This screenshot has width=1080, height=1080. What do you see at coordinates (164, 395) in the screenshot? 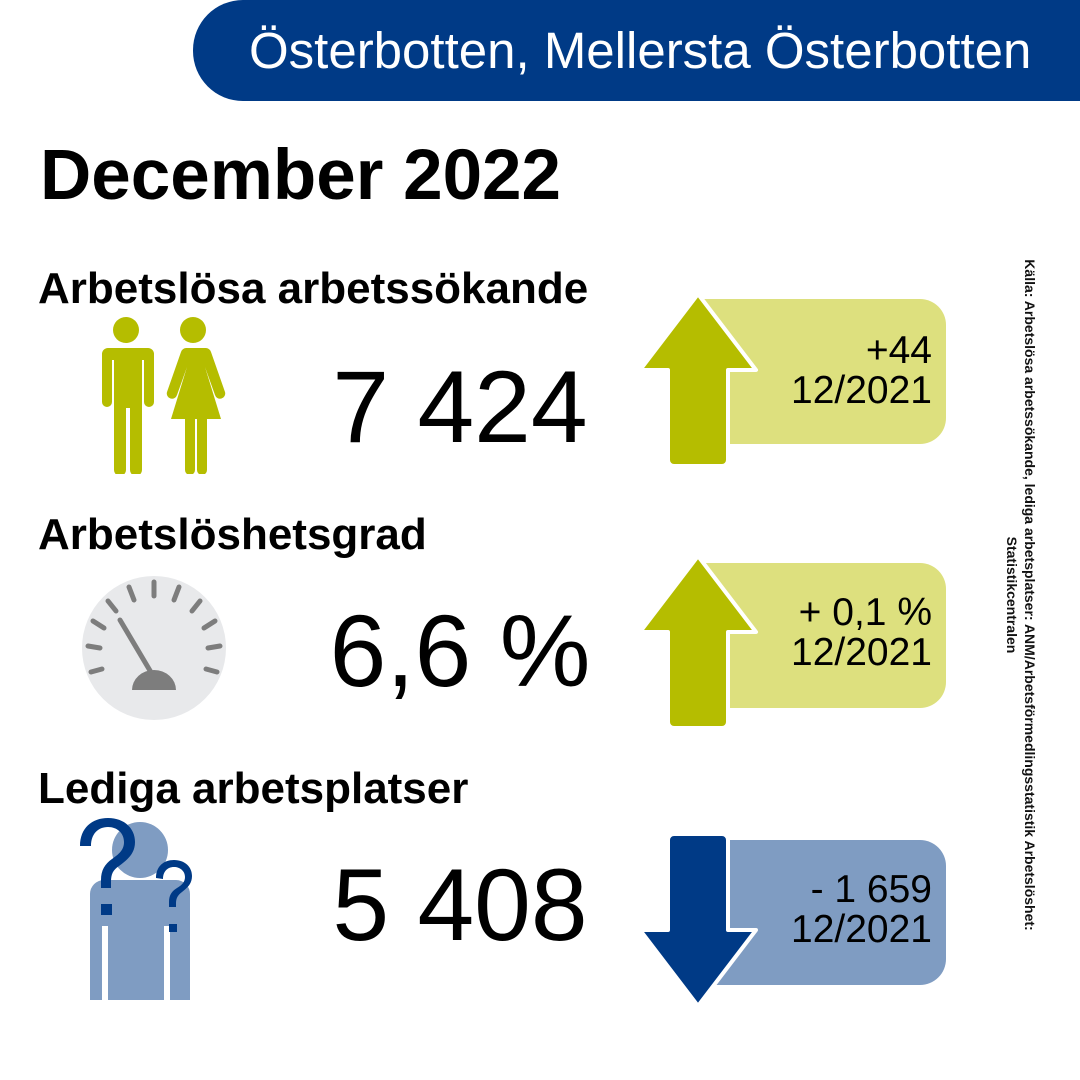
I see `people-icon` at bounding box center [164, 395].